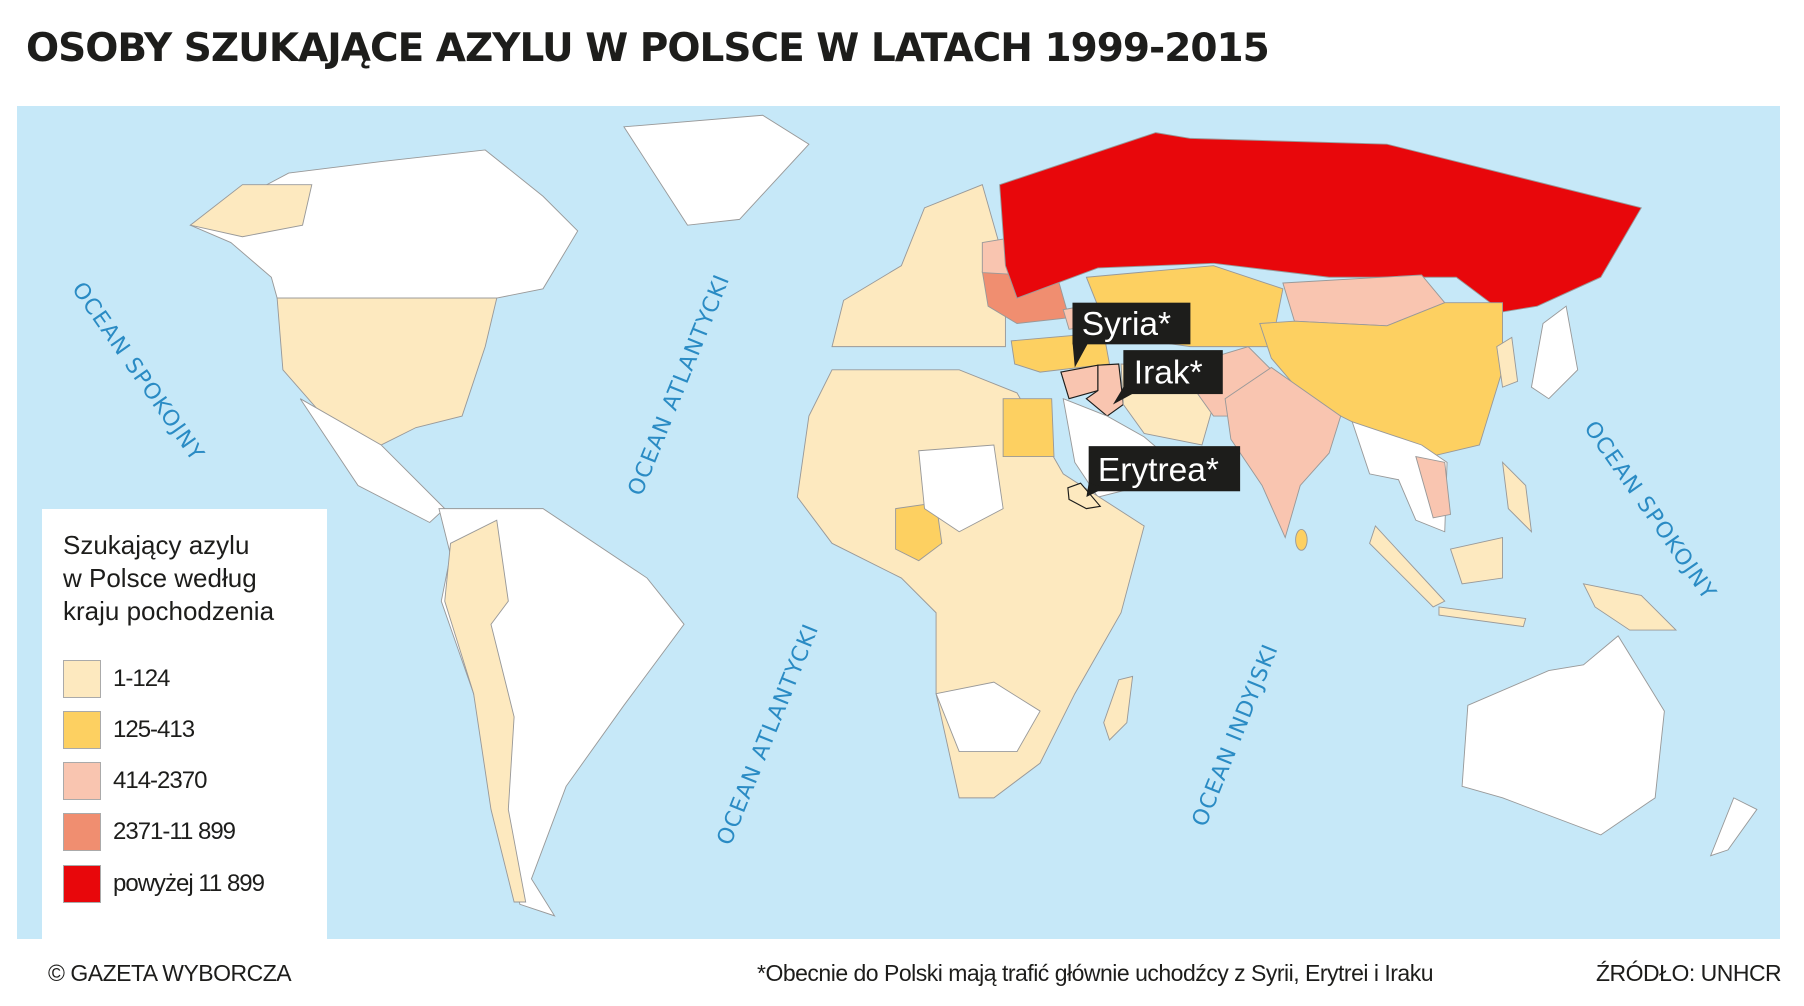 This screenshot has height=1006, width=1804. I want to click on legend-label: 414-2370, so click(160, 780).